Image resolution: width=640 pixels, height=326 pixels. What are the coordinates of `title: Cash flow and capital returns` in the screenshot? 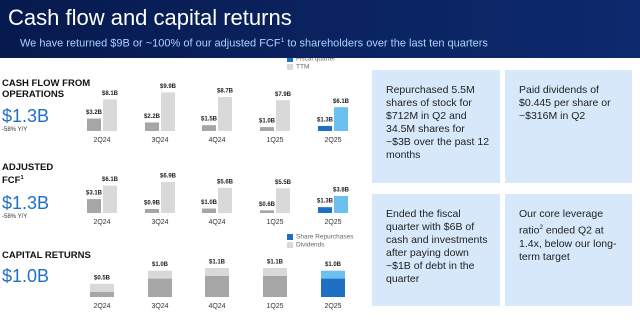 It's located at (150, 17).